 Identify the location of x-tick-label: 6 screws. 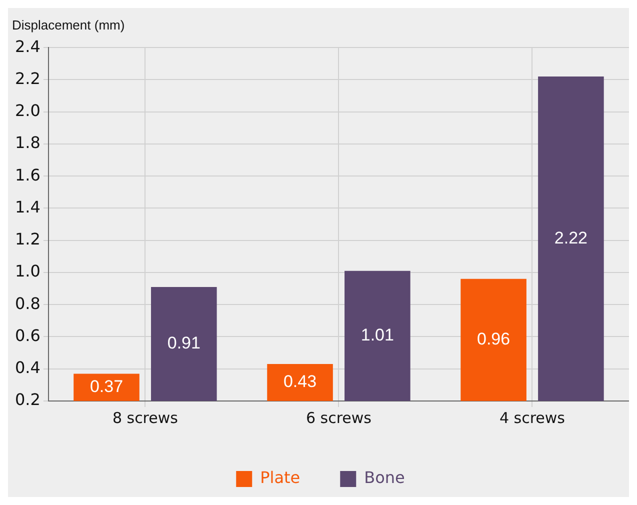
(339, 417).